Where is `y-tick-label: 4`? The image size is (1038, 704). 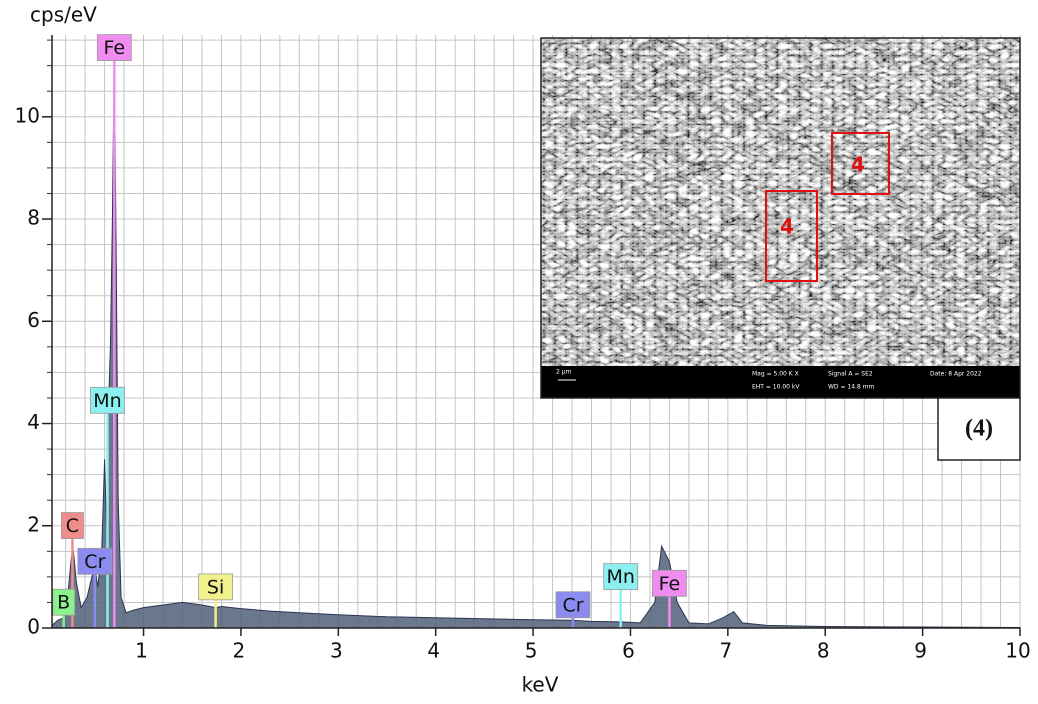
y-tick-label: 4 is located at coordinates (33, 422).